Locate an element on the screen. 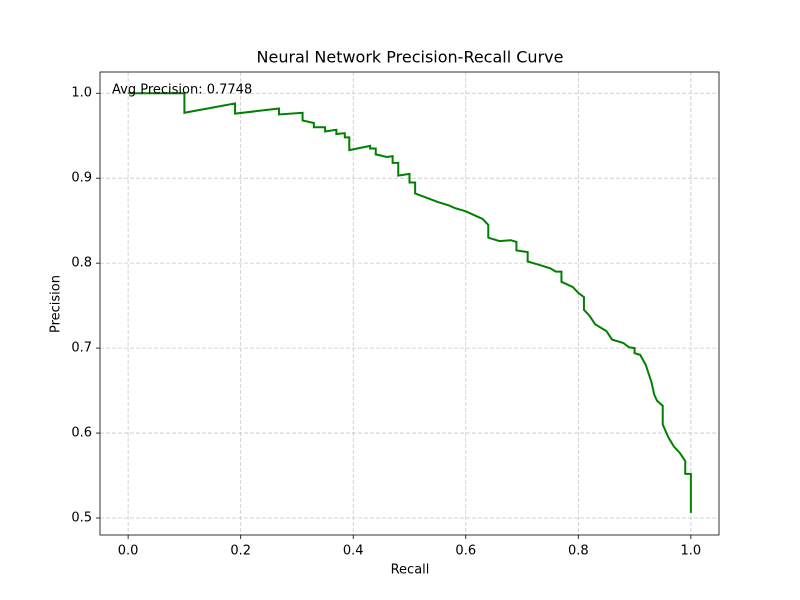 The width and height of the screenshot is (800, 600). y-tick-label: 0.5 is located at coordinates (81, 518).